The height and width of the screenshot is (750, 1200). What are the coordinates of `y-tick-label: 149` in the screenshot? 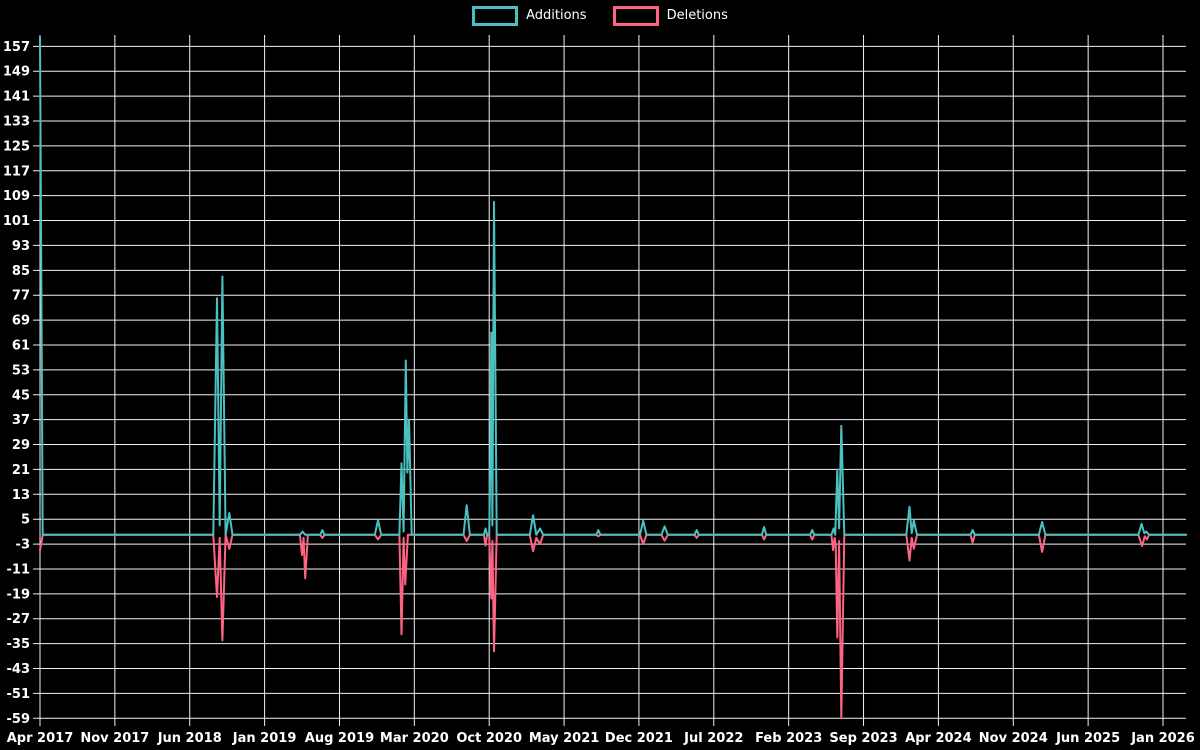 It's located at (16, 72).